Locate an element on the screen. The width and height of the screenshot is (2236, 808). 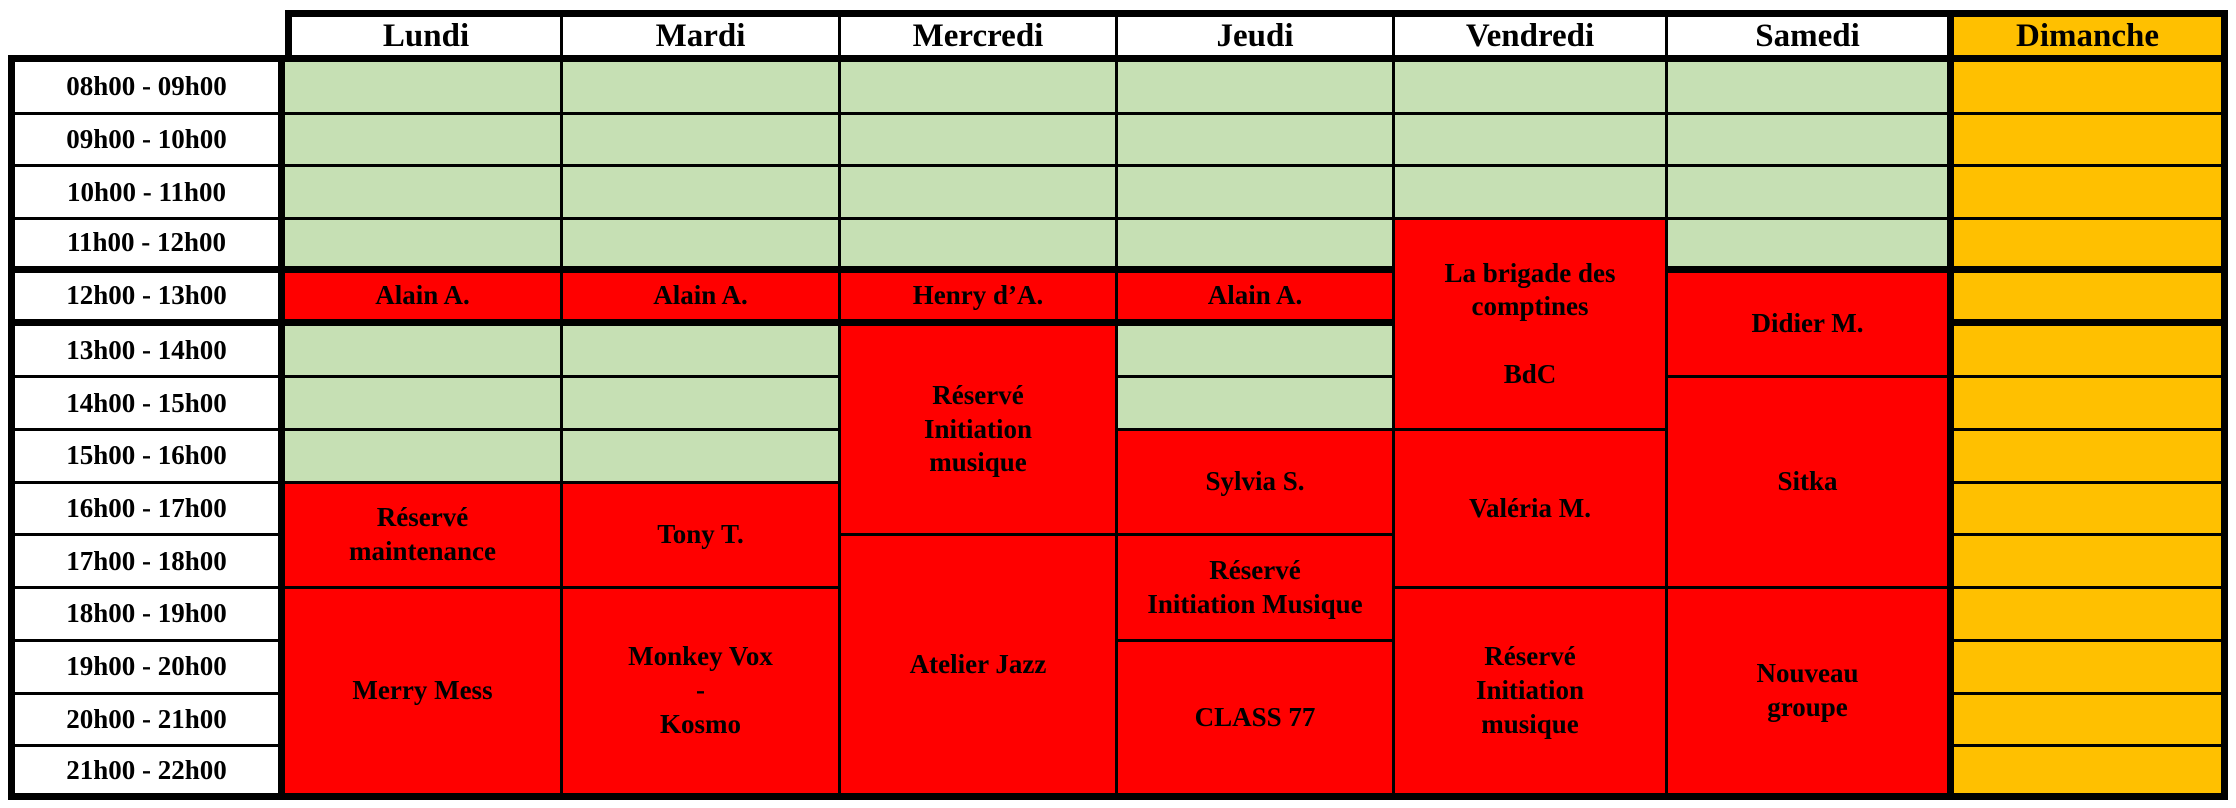
day-header-dimanche: Dimanche is located at coordinates (2091, 36).